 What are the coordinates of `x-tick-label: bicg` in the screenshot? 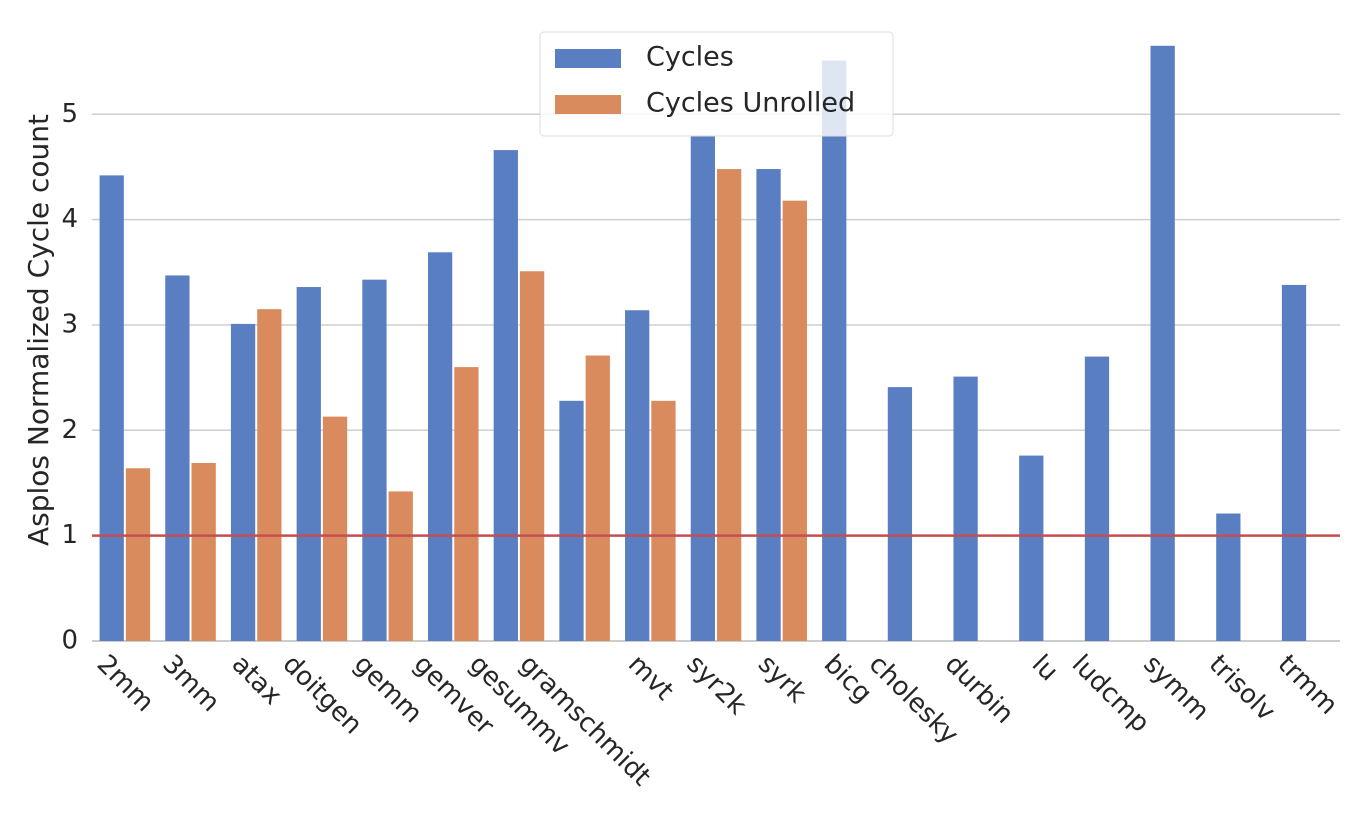 It's located at (848, 679).